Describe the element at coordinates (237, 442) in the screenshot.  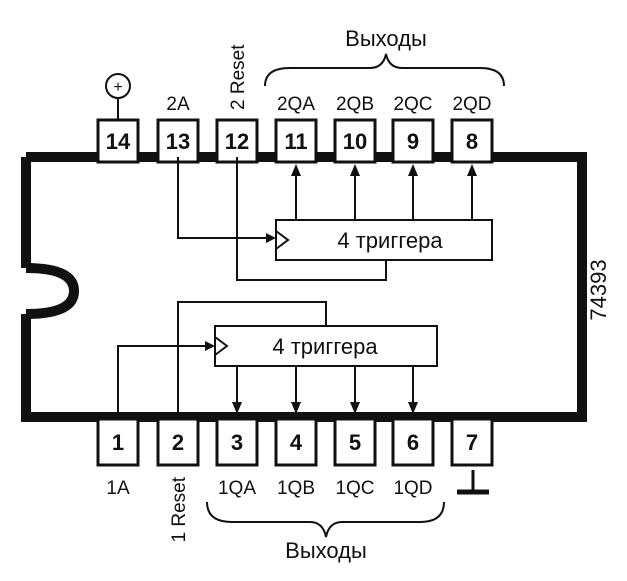
I see `pin-number: 3` at that location.